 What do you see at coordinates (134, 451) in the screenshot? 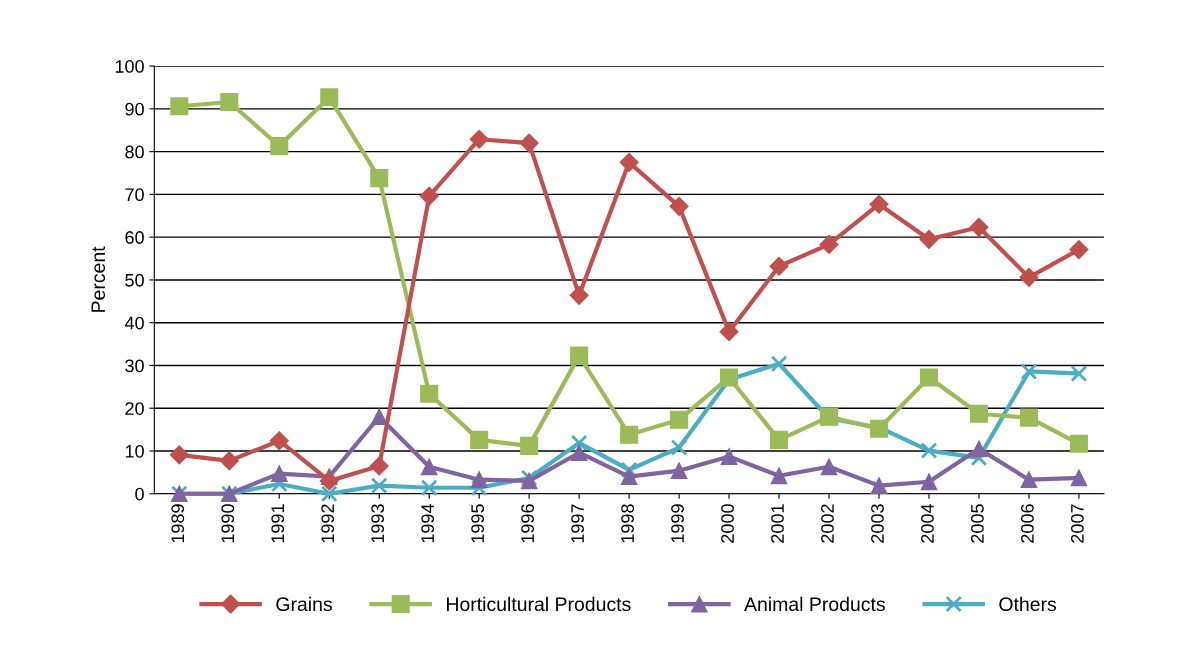
I see `y-tick-label: 10` at bounding box center [134, 451].